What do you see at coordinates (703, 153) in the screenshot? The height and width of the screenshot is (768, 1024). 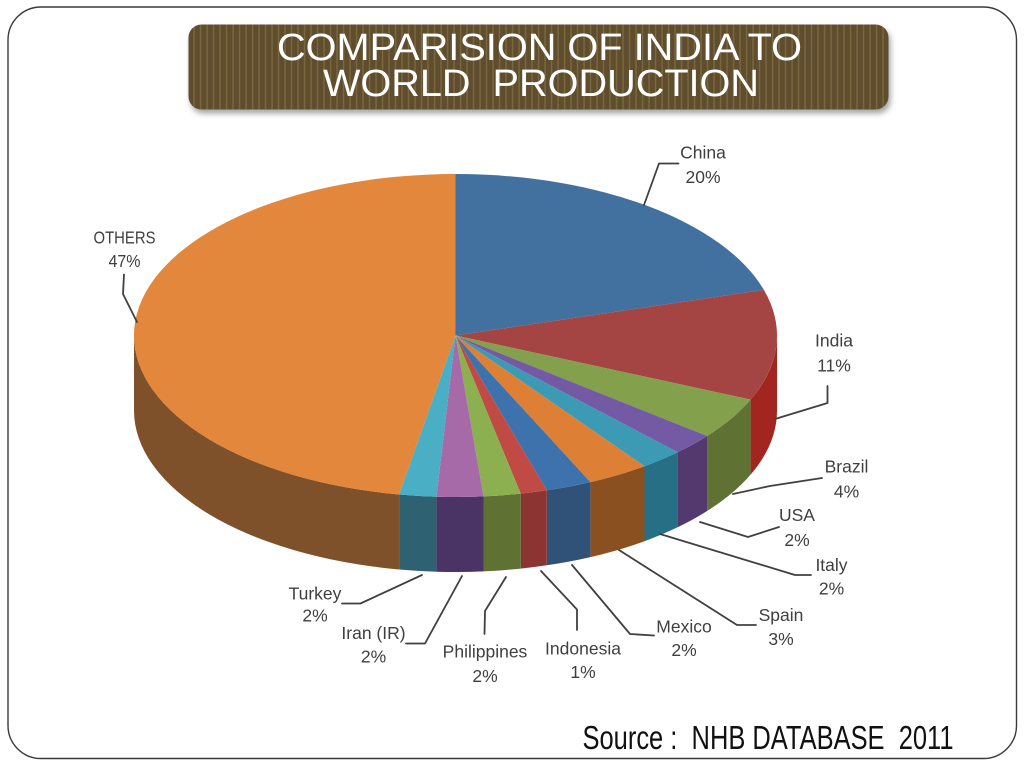 I see `svg-text: China` at bounding box center [703, 153].